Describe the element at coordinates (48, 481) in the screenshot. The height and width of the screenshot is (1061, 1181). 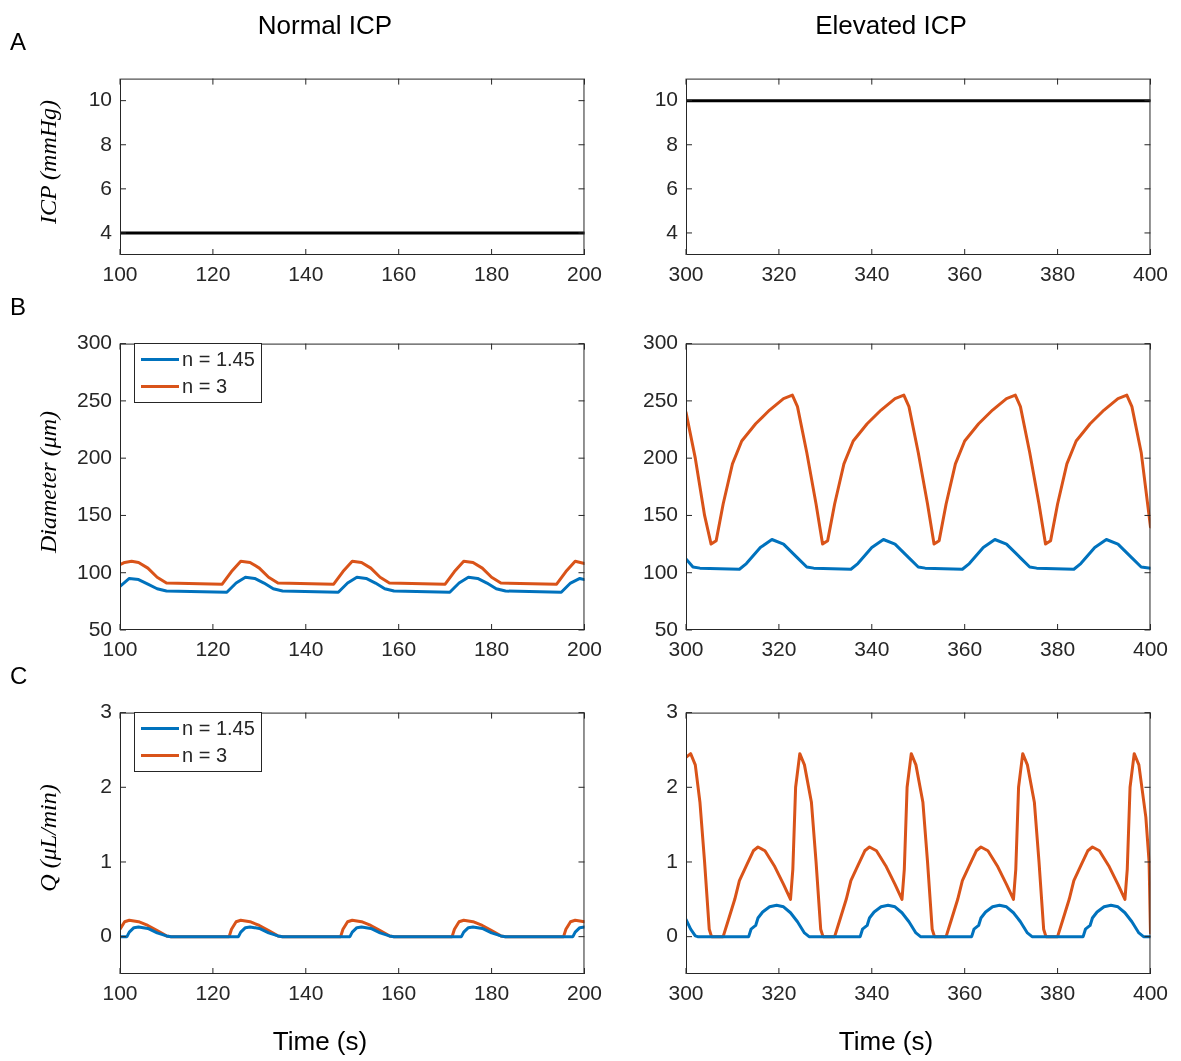
I see `y-axis-title: Diameter (μm)` at that location.